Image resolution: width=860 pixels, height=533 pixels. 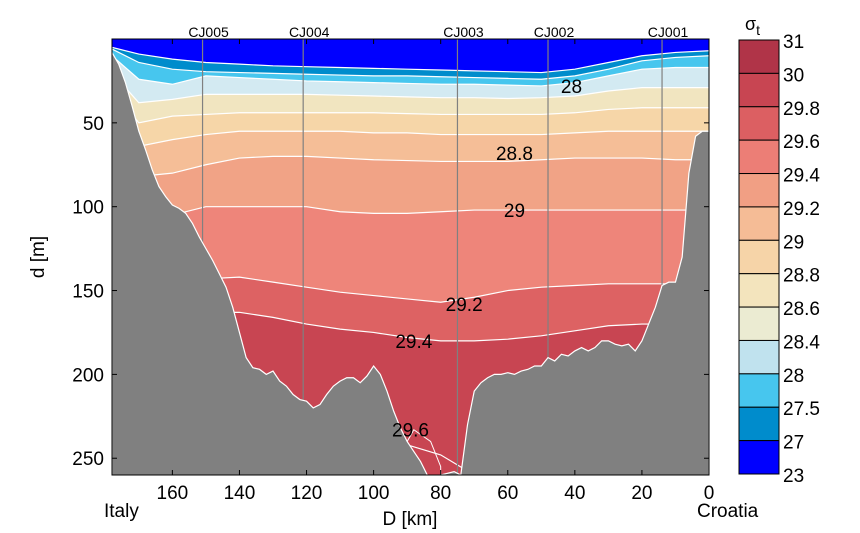 I want to click on colorbar-tick-label: 27, so click(x=793, y=443).